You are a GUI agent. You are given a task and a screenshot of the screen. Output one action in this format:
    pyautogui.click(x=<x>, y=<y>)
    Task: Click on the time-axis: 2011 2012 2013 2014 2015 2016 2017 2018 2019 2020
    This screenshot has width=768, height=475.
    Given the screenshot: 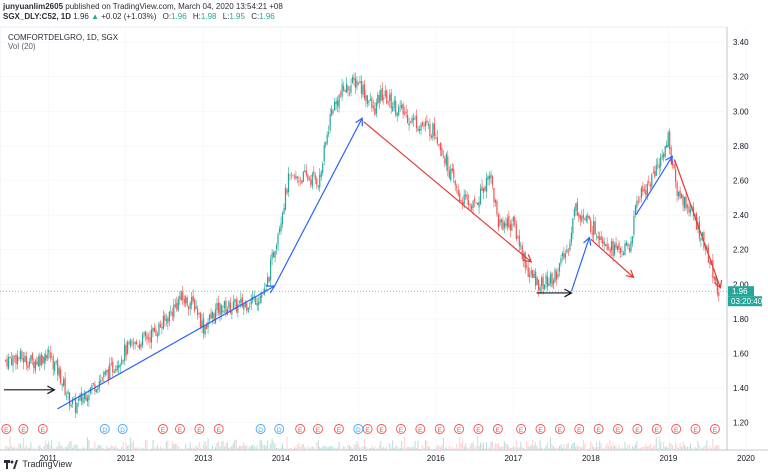 What is the action you would take?
    pyautogui.click(x=398, y=458)
    